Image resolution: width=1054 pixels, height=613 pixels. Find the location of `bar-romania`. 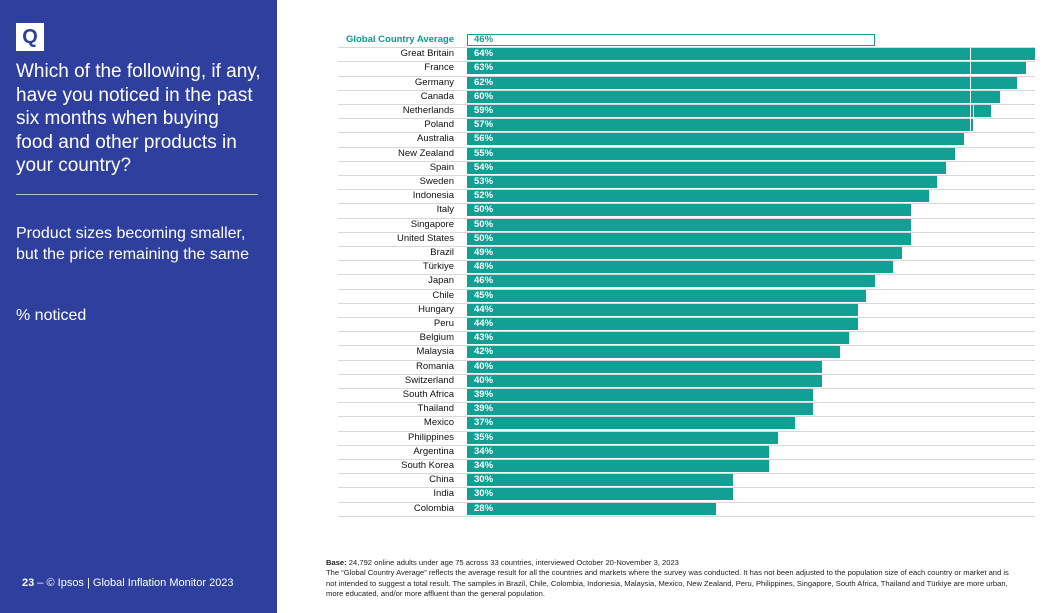

bar-romania is located at coordinates (644, 366).